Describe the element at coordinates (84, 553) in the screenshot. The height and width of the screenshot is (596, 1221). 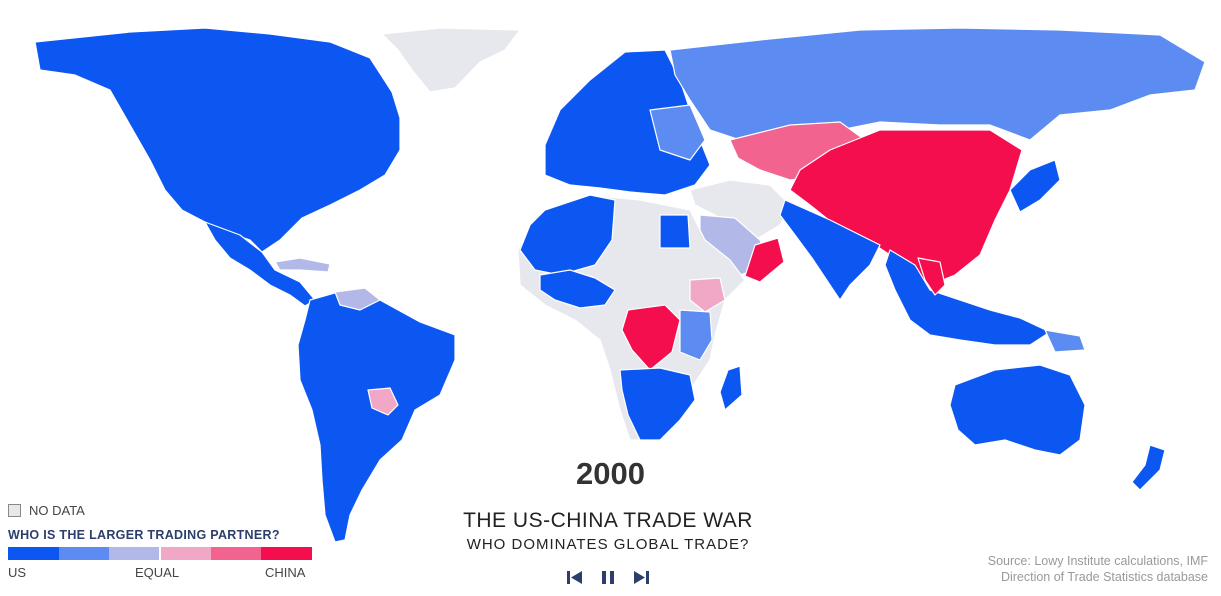
I see `scale-step-us-moderate` at that location.